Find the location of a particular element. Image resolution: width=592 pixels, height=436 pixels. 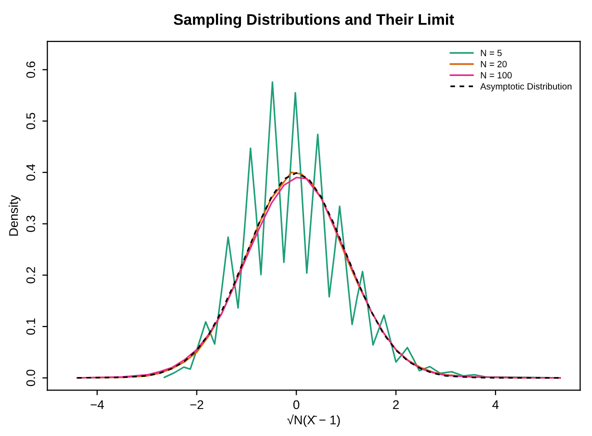

x-tick-label: 0 is located at coordinates (296, 405).